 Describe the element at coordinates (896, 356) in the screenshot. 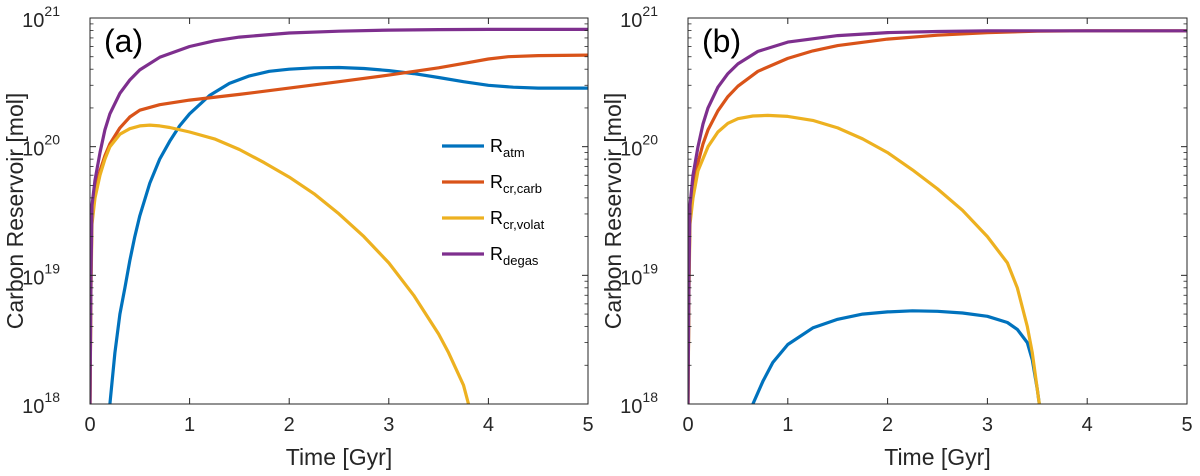

I see `series-line-r-atm` at that location.